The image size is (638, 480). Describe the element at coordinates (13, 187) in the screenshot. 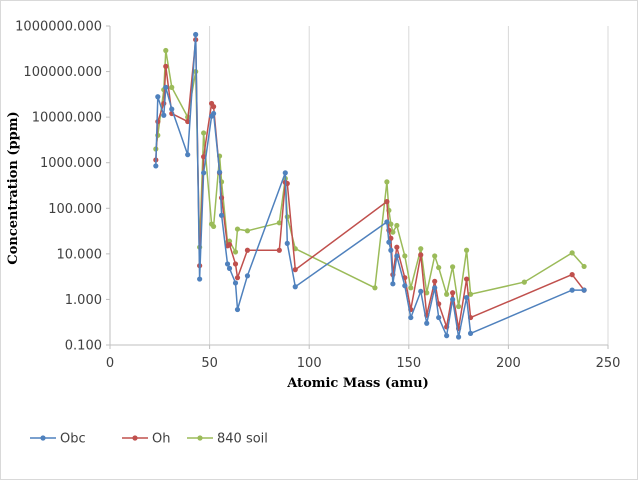

I see `y-axis-title: Concentration (ppm)` at that location.